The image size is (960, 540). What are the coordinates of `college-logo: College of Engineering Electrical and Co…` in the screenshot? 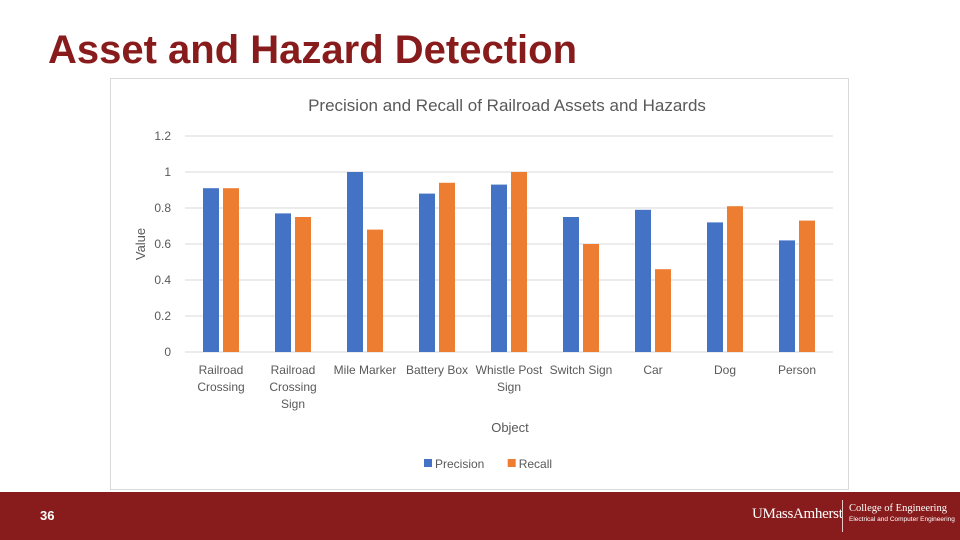 It's located at (902, 513).